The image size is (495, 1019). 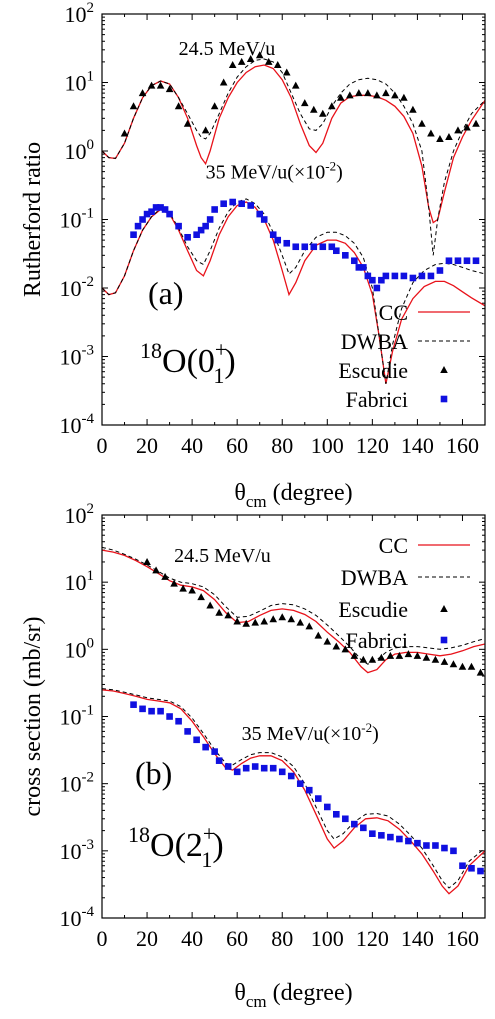 What do you see at coordinates (293, 605) in the screenshot?
I see `dwba-line` at bounding box center [293, 605].